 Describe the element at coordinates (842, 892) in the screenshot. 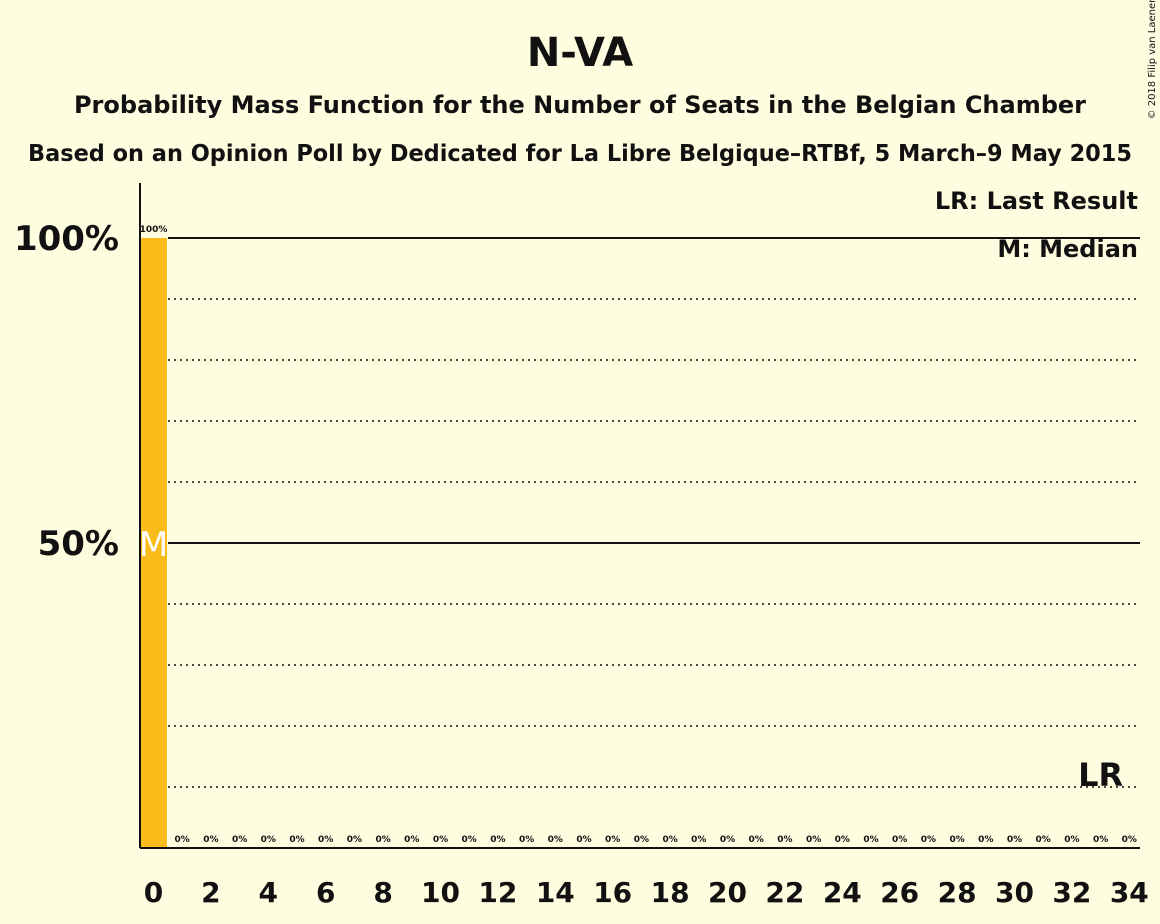

I see `x-tick-label: 24` at that location.